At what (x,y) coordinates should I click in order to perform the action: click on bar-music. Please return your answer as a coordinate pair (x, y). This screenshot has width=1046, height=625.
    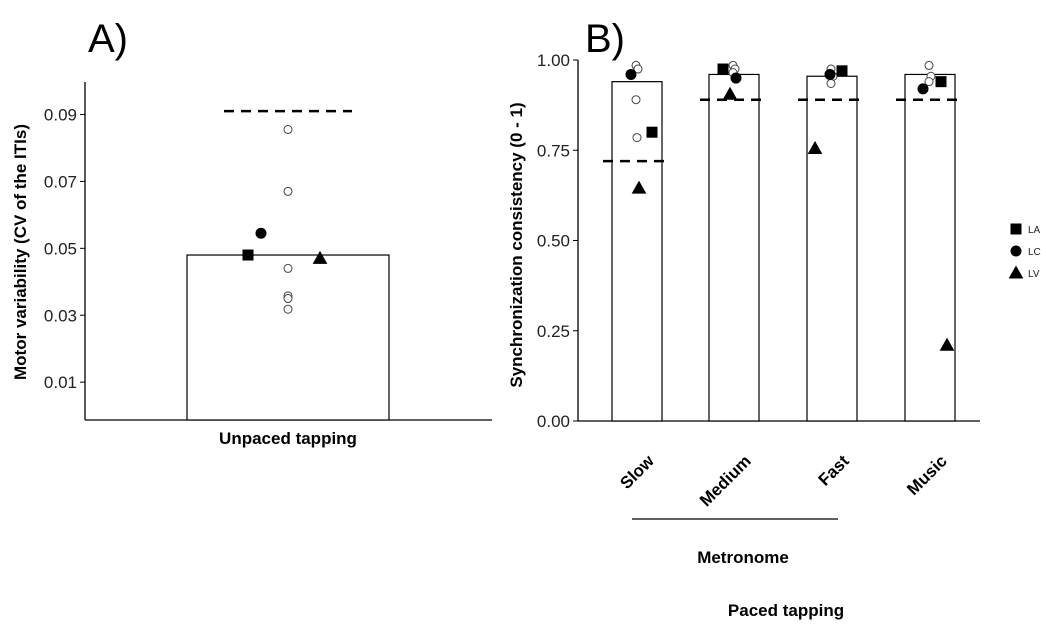
    Looking at the image, I should click on (930, 247).